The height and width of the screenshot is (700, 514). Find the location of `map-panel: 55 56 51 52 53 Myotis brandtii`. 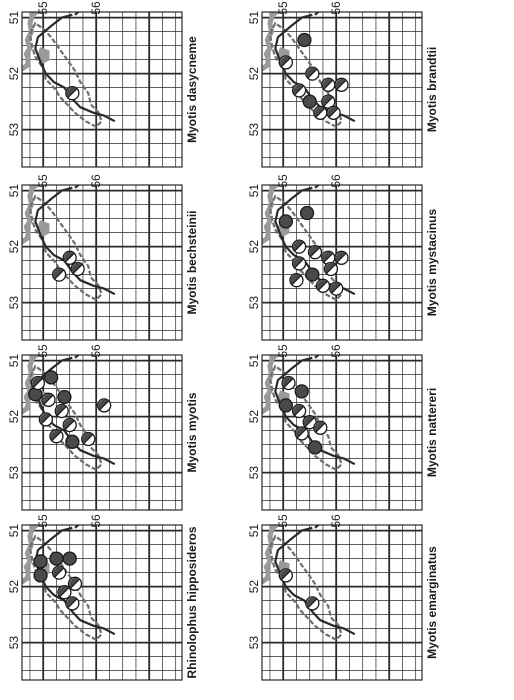

map-panel: 55 56 51 52 53 Myotis brandtii is located at coordinates (343, 84).